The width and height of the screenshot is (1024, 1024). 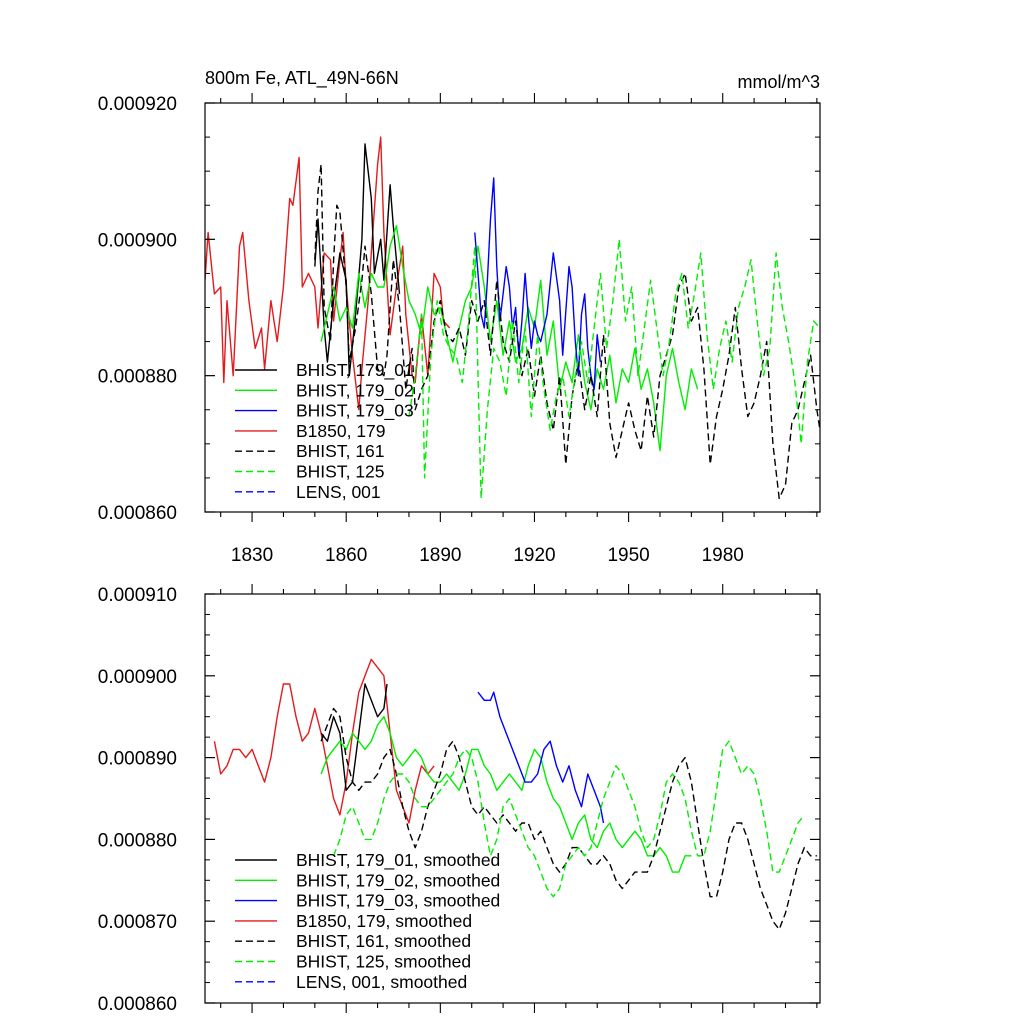 What do you see at coordinates (381, 982) in the screenshot?
I see `legend-label: LENS, 001, smoothed` at bounding box center [381, 982].